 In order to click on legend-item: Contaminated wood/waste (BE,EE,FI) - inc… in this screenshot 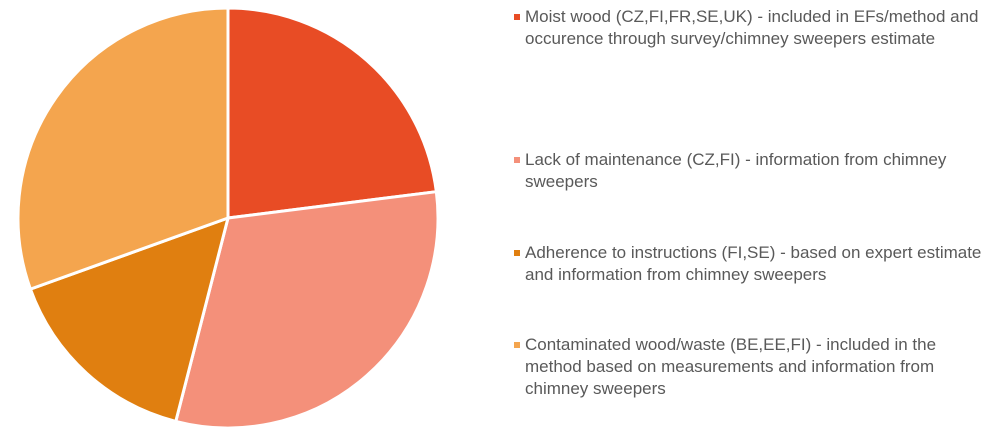, I will do `click(747, 367)`.